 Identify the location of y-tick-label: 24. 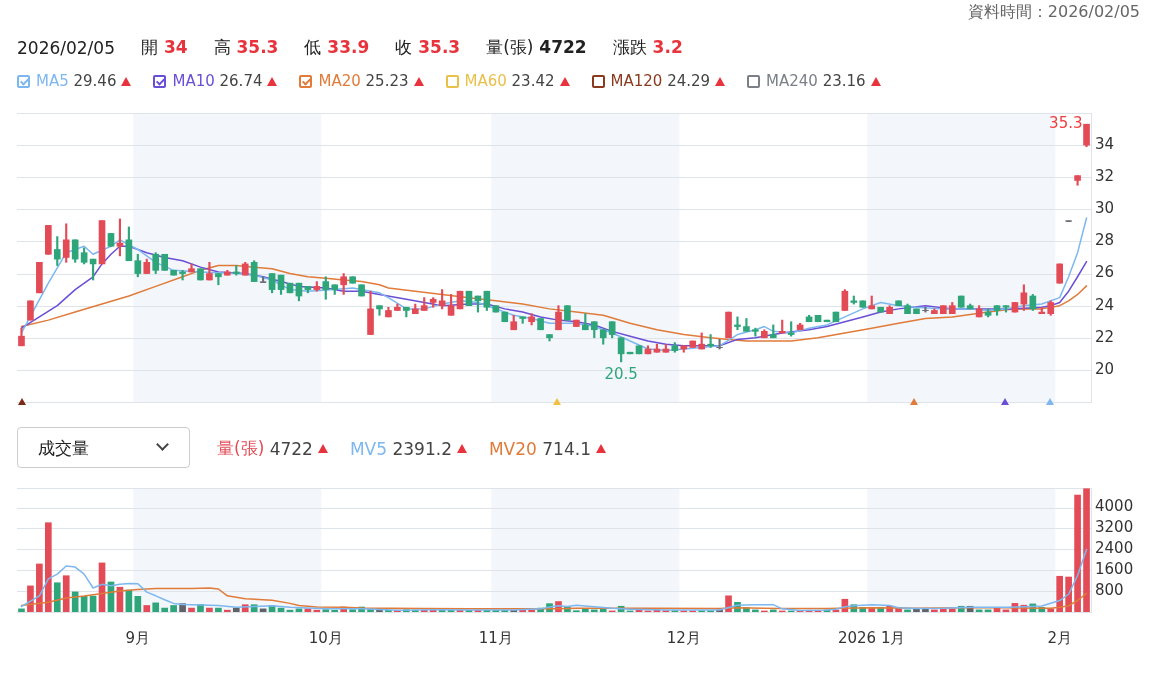
(1105, 304).